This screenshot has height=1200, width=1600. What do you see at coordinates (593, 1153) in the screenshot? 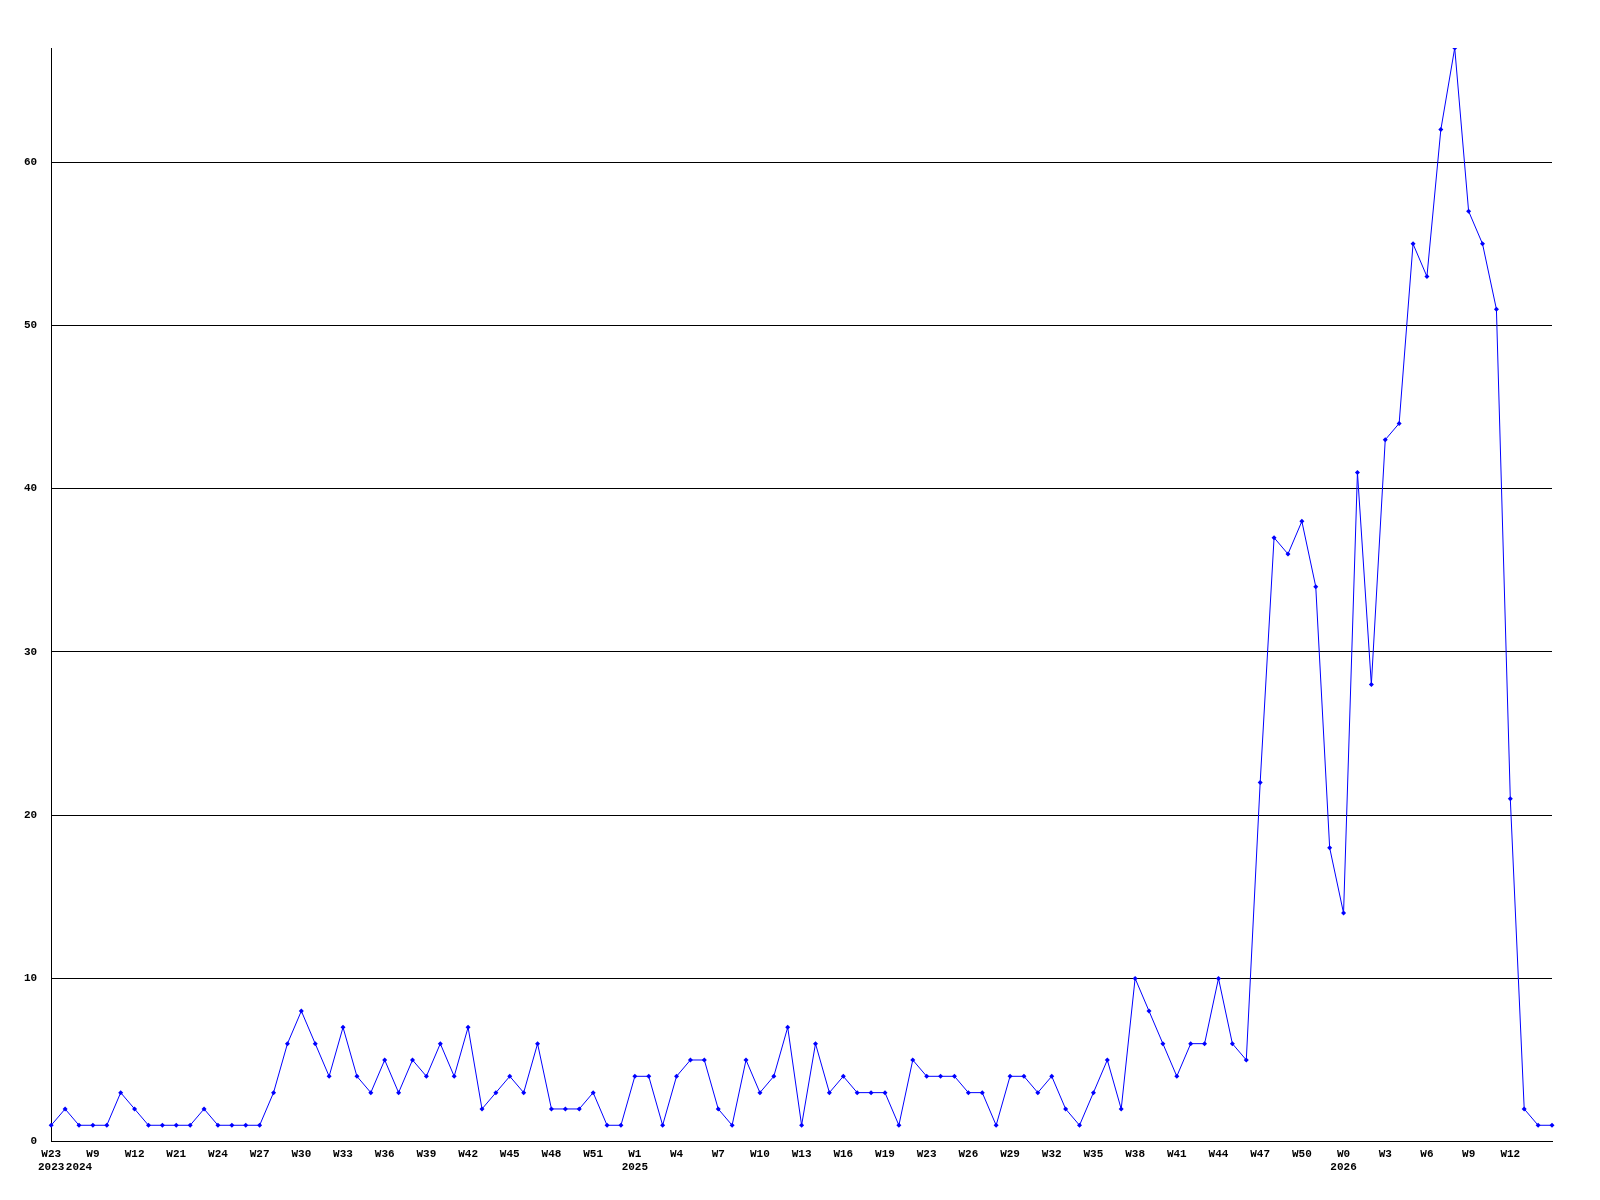
I see `x-tick-label: W51` at bounding box center [593, 1153].